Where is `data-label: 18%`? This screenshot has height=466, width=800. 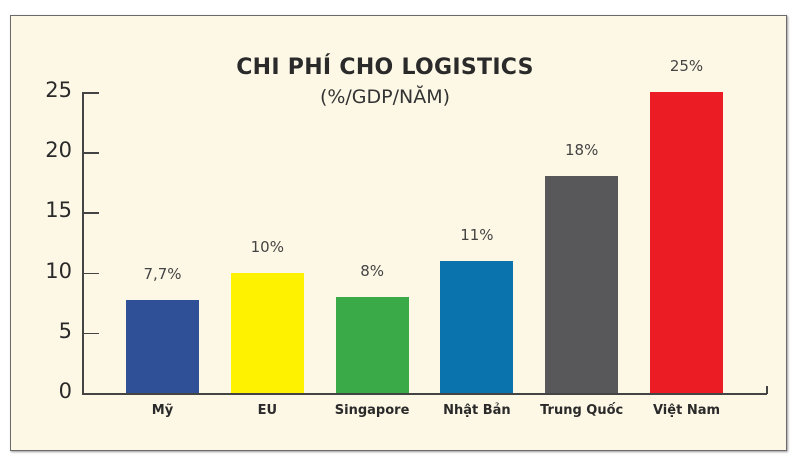 data-label: 18% is located at coordinates (582, 150).